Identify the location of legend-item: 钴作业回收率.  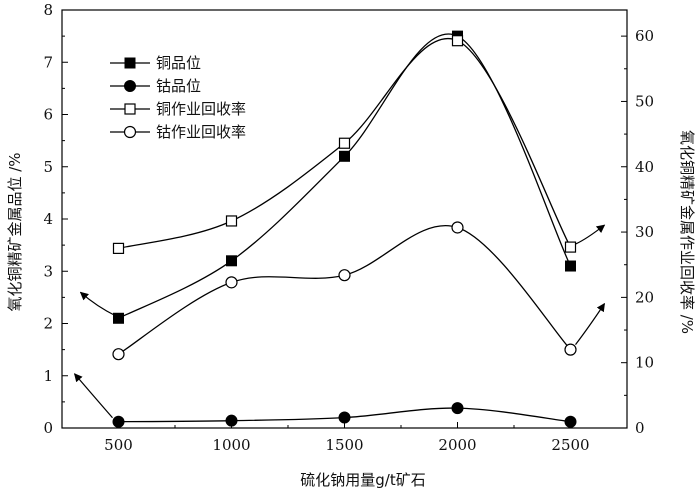
(178, 132).